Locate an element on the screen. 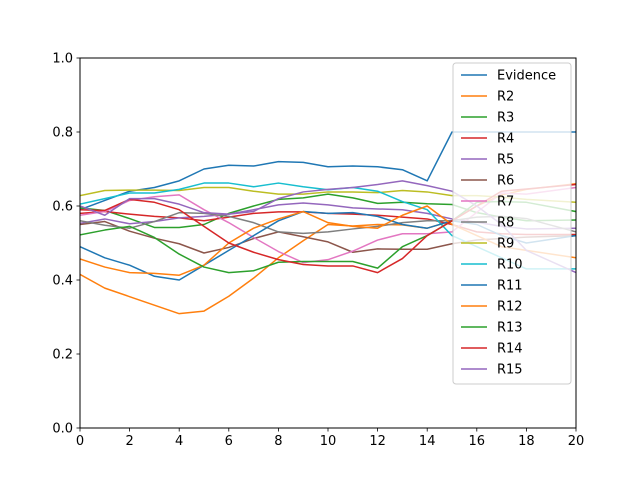 Image resolution: width=640 pixels, height=480 pixels. y-tick-label: 0.6 is located at coordinates (62, 207).